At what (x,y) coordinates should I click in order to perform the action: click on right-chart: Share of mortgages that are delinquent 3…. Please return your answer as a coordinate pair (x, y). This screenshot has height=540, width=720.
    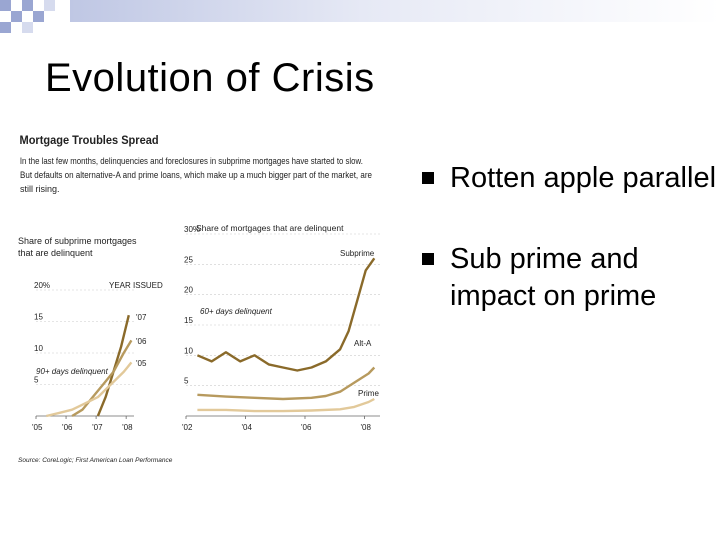
    Looking at the image, I should click on (281, 327).